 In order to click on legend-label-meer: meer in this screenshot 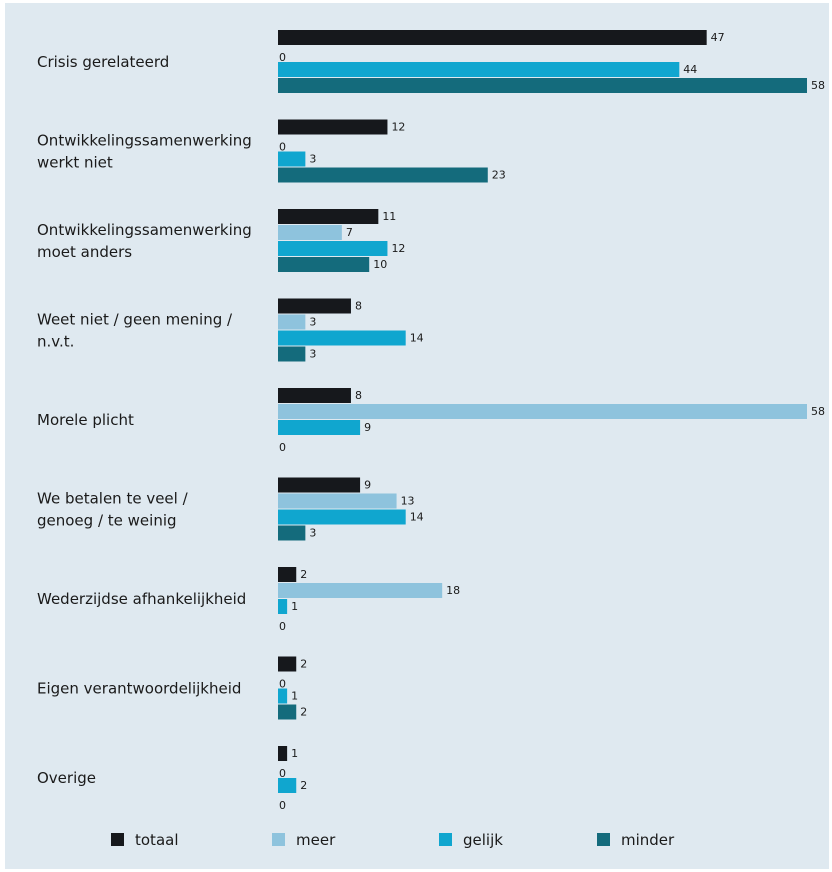, I will do `click(316, 840)`.